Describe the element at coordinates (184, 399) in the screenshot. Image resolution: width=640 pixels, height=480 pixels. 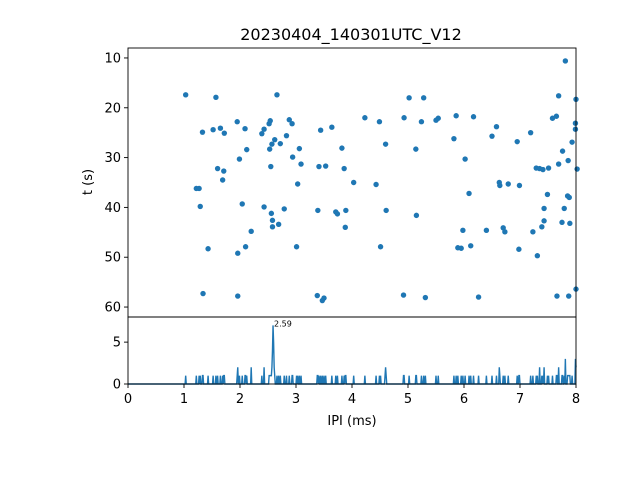
I see `x-tick-label: 1` at that location.